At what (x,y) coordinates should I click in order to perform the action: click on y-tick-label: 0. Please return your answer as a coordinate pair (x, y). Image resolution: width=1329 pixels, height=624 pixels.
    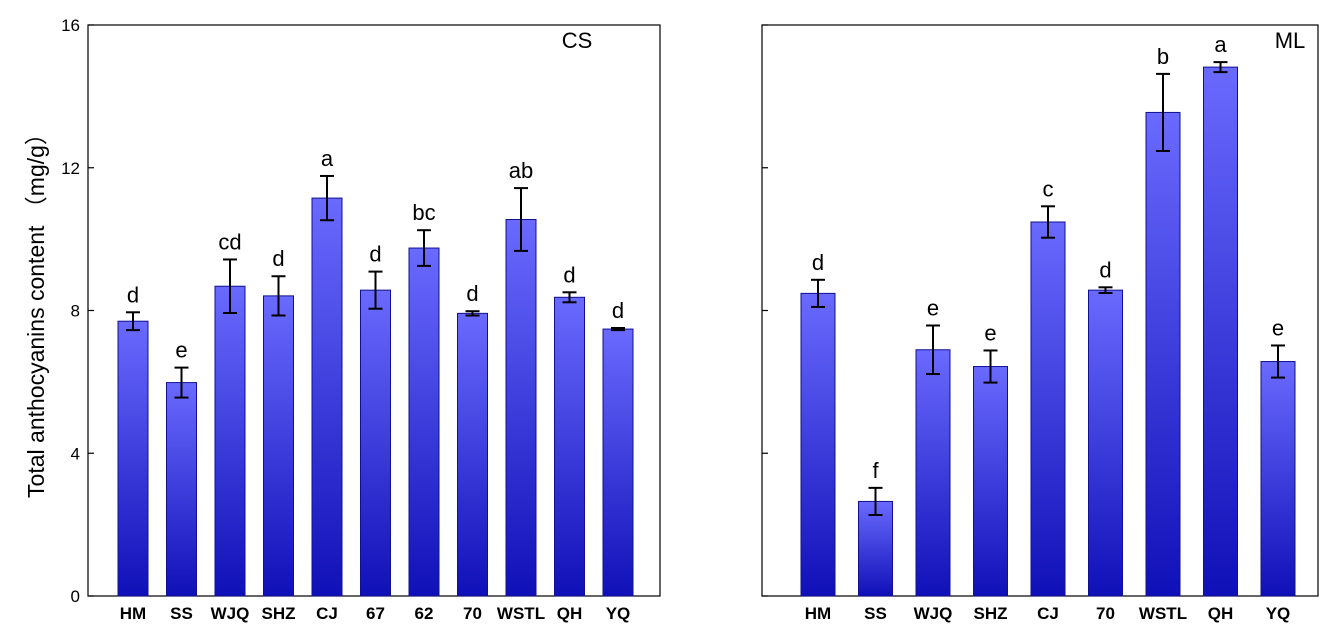
    Looking at the image, I should click on (75, 596).